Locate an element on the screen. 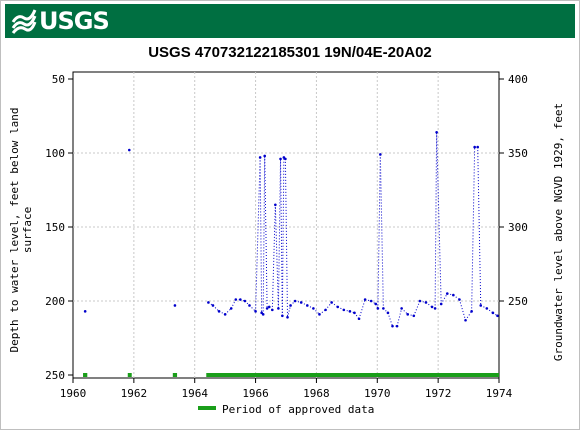  legend-label: Period of approved data is located at coordinates (298, 409).